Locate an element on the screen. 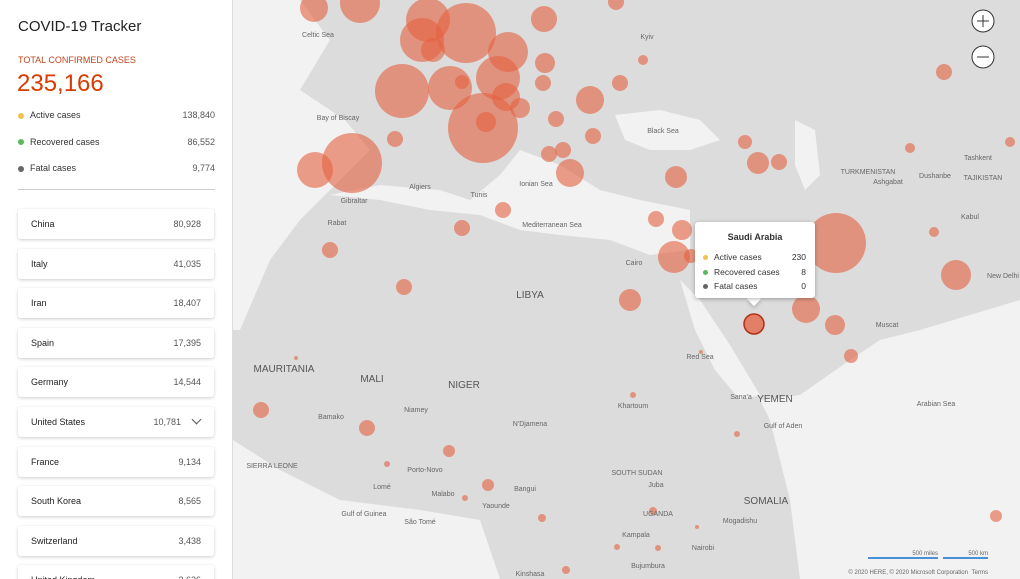 This screenshot has height=579, width=1020. item-value: 9,774 is located at coordinates (203, 168).